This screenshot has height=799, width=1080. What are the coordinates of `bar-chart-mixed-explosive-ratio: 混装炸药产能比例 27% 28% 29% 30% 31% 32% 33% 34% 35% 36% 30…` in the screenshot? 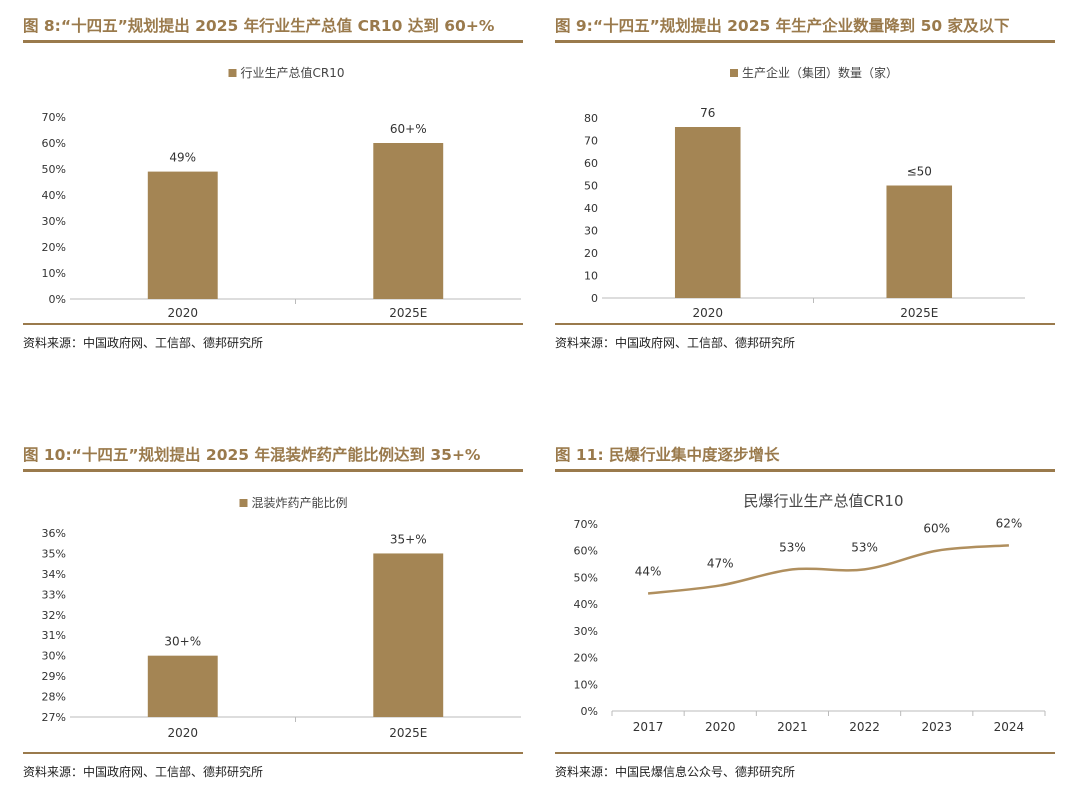 It's located at (281, 618).